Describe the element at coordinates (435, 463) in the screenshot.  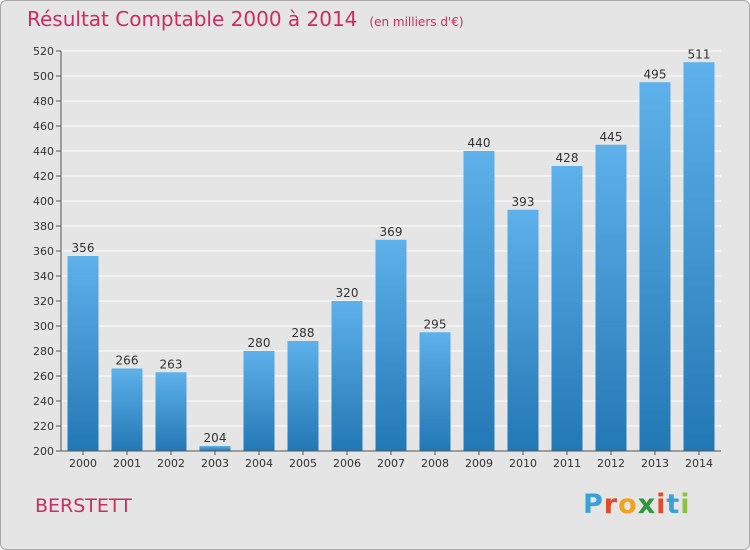
I see `x-tick-label: 2008` at that location.